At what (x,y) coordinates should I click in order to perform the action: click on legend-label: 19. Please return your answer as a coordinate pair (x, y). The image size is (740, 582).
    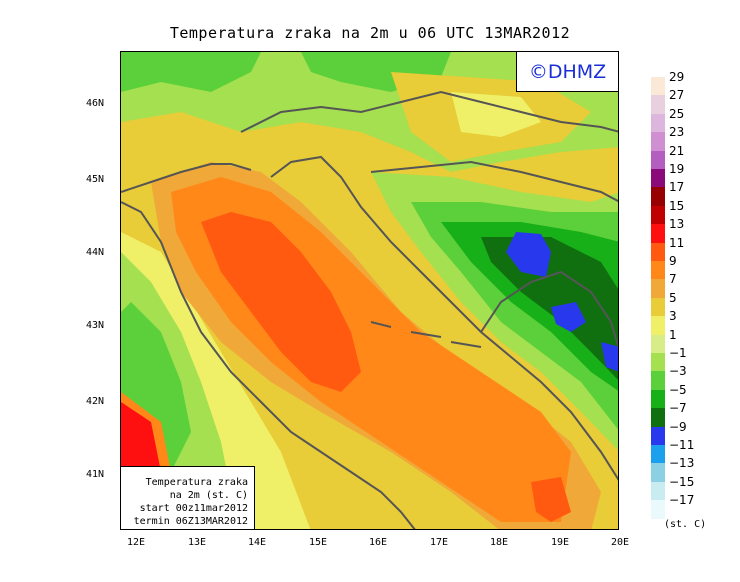
    Looking at the image, I should click on (677, 169).